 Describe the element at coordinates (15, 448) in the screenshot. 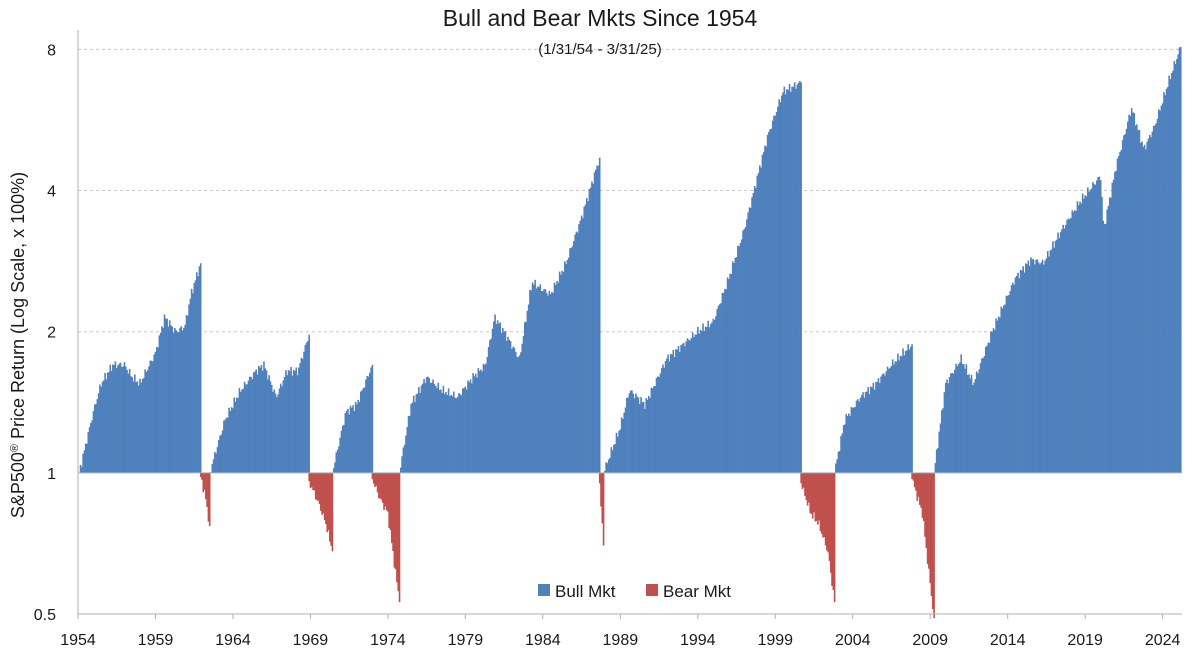

I see `y-axis-label-sup: ®` at that location.